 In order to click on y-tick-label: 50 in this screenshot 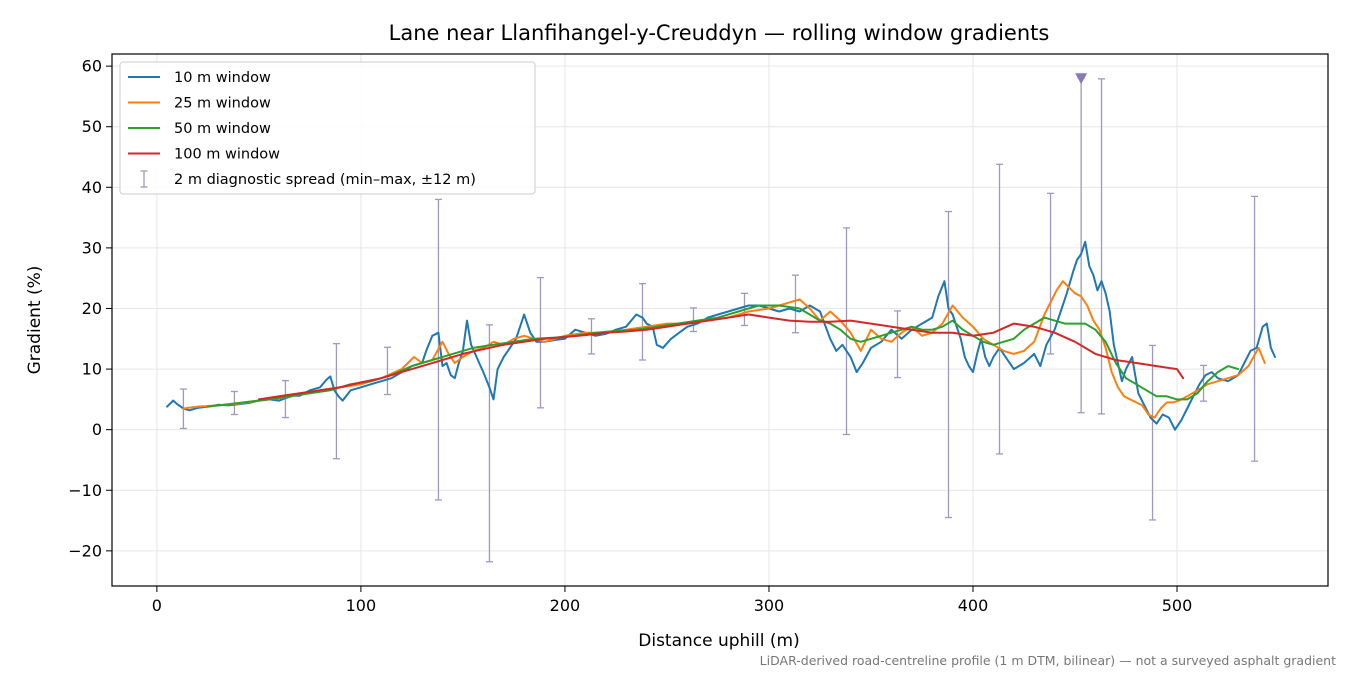, I will do `click(92, 126)`.